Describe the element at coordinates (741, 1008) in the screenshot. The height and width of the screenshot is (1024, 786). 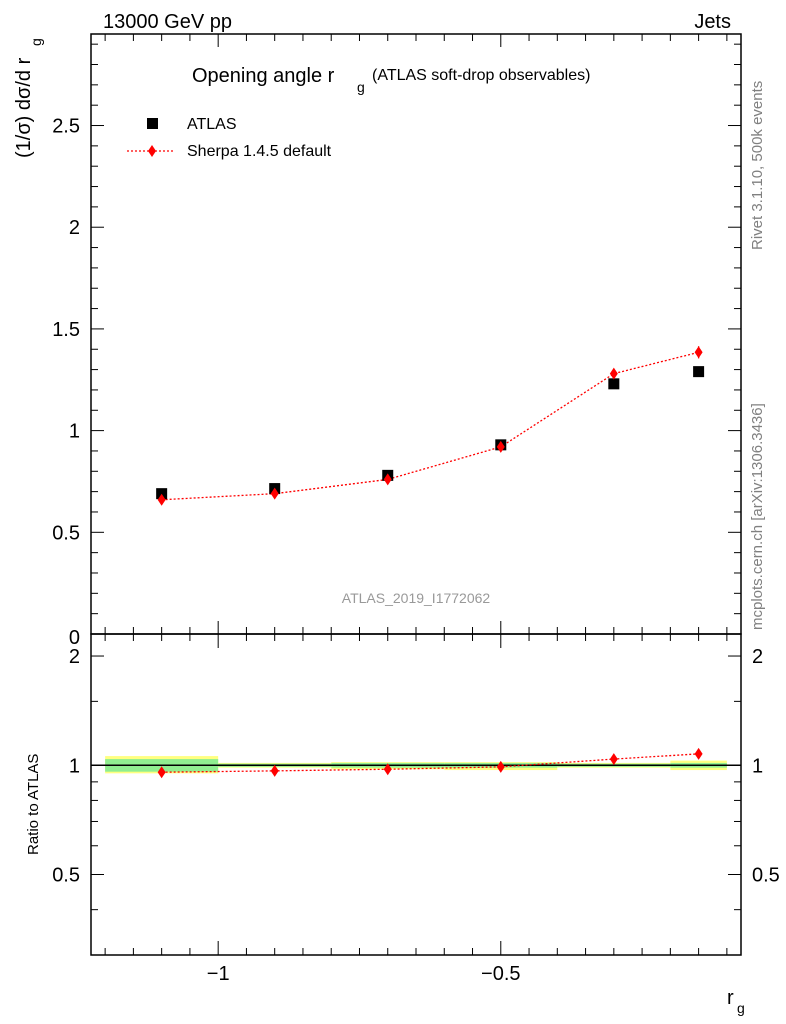
I see `x-axis-label-subscript: g` at that location.